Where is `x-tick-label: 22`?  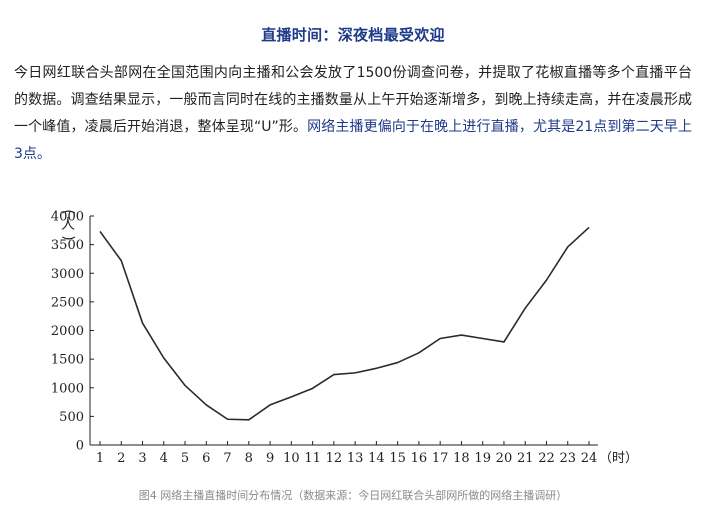 x-tick-label: 22 is located at coordinates (546, 458).